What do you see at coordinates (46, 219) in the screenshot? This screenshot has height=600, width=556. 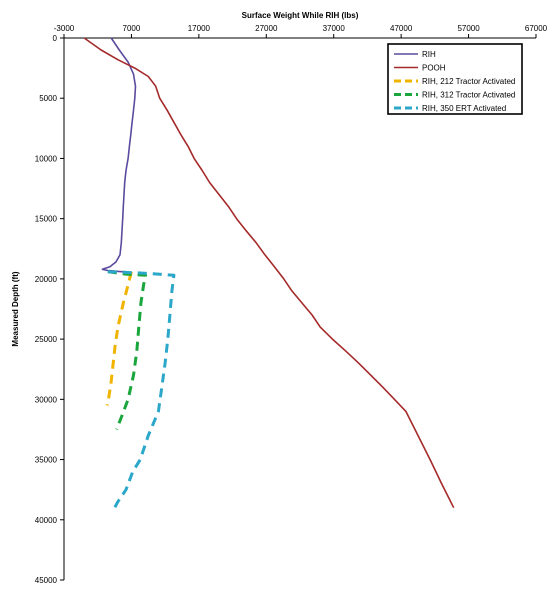 I see `y-tick-label: 15000` at bounding box center [46, 219].